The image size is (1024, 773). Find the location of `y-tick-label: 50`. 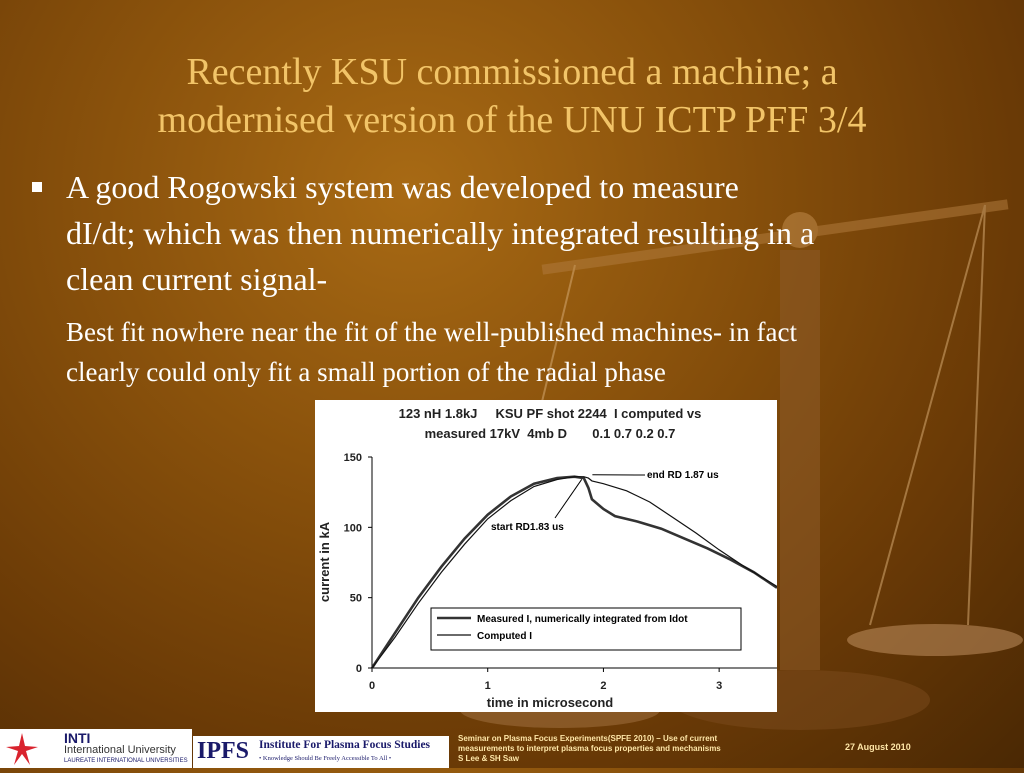

y-tick-label: 50 is located at coordinates (356, 599).